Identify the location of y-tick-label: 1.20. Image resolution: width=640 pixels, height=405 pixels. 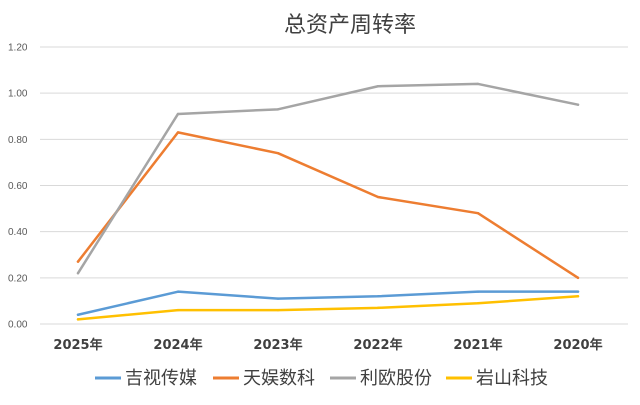
(18, 48).